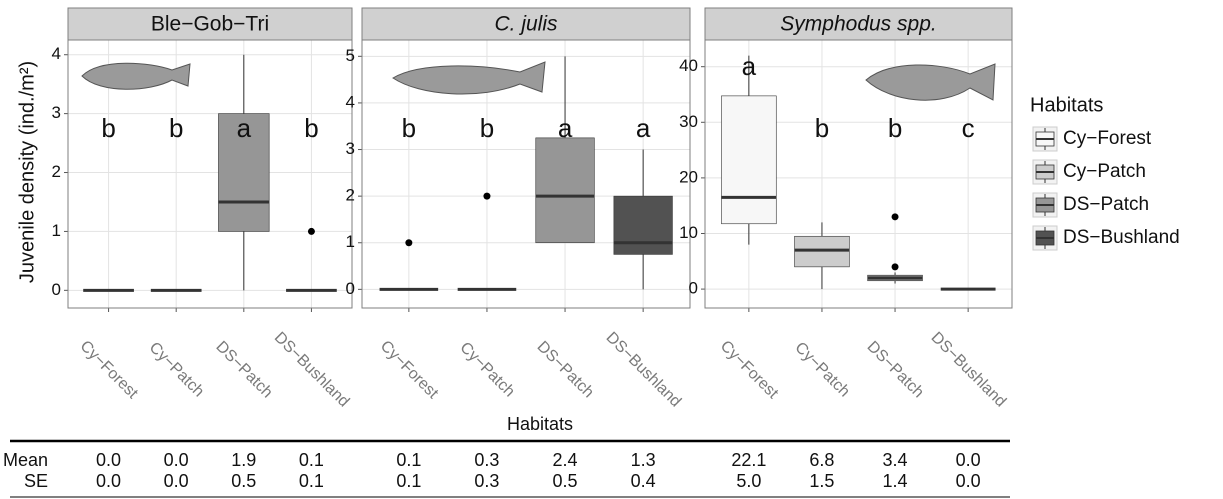  I want to click on panel-title: C. julis, so click(526, 24).